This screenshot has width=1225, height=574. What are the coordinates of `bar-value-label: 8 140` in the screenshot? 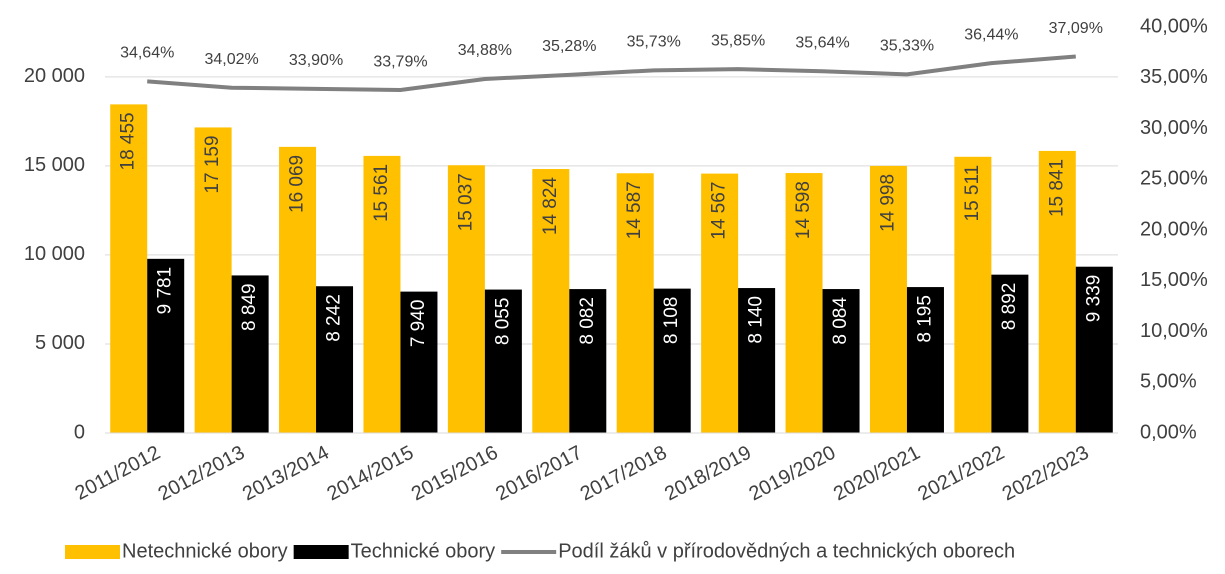 It's located at (756, 320).